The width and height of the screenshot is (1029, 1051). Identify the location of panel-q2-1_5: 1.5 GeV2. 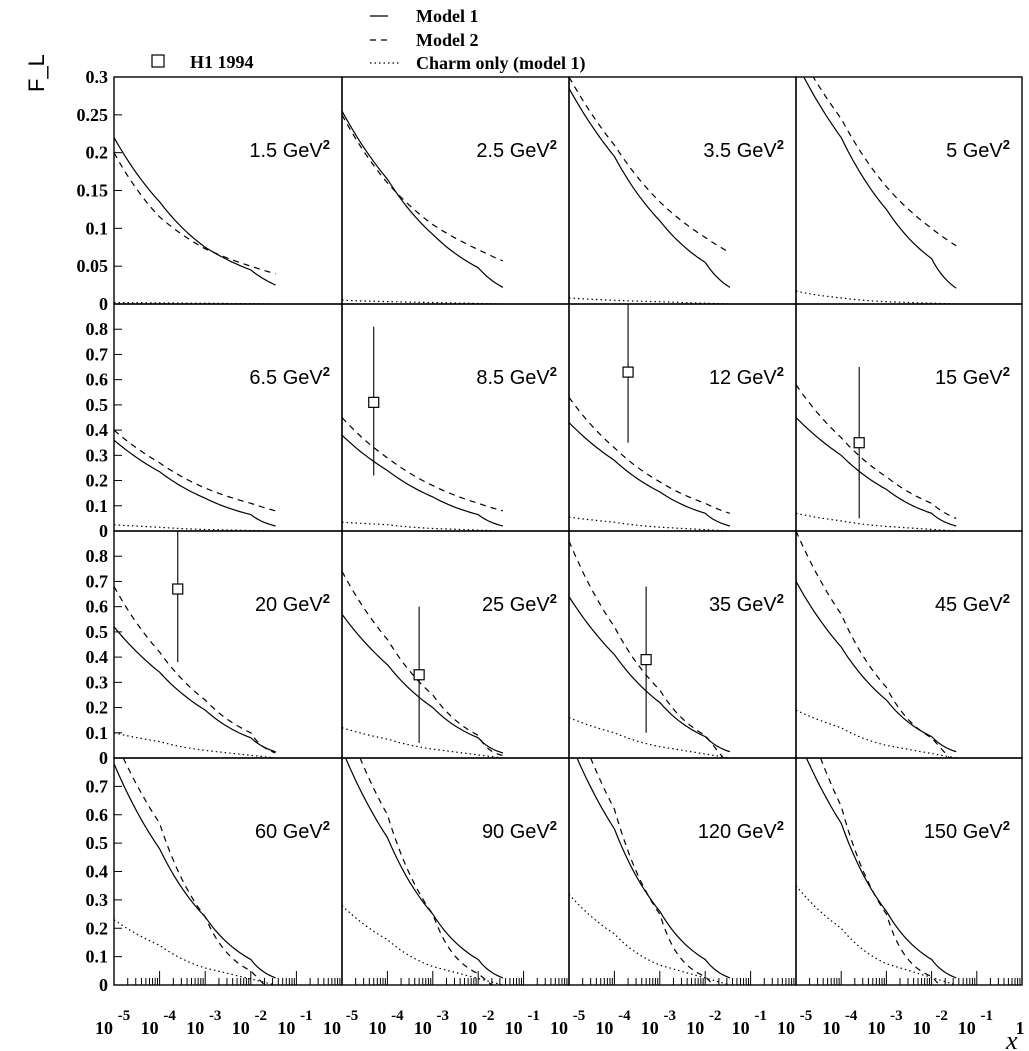
(228, 190).